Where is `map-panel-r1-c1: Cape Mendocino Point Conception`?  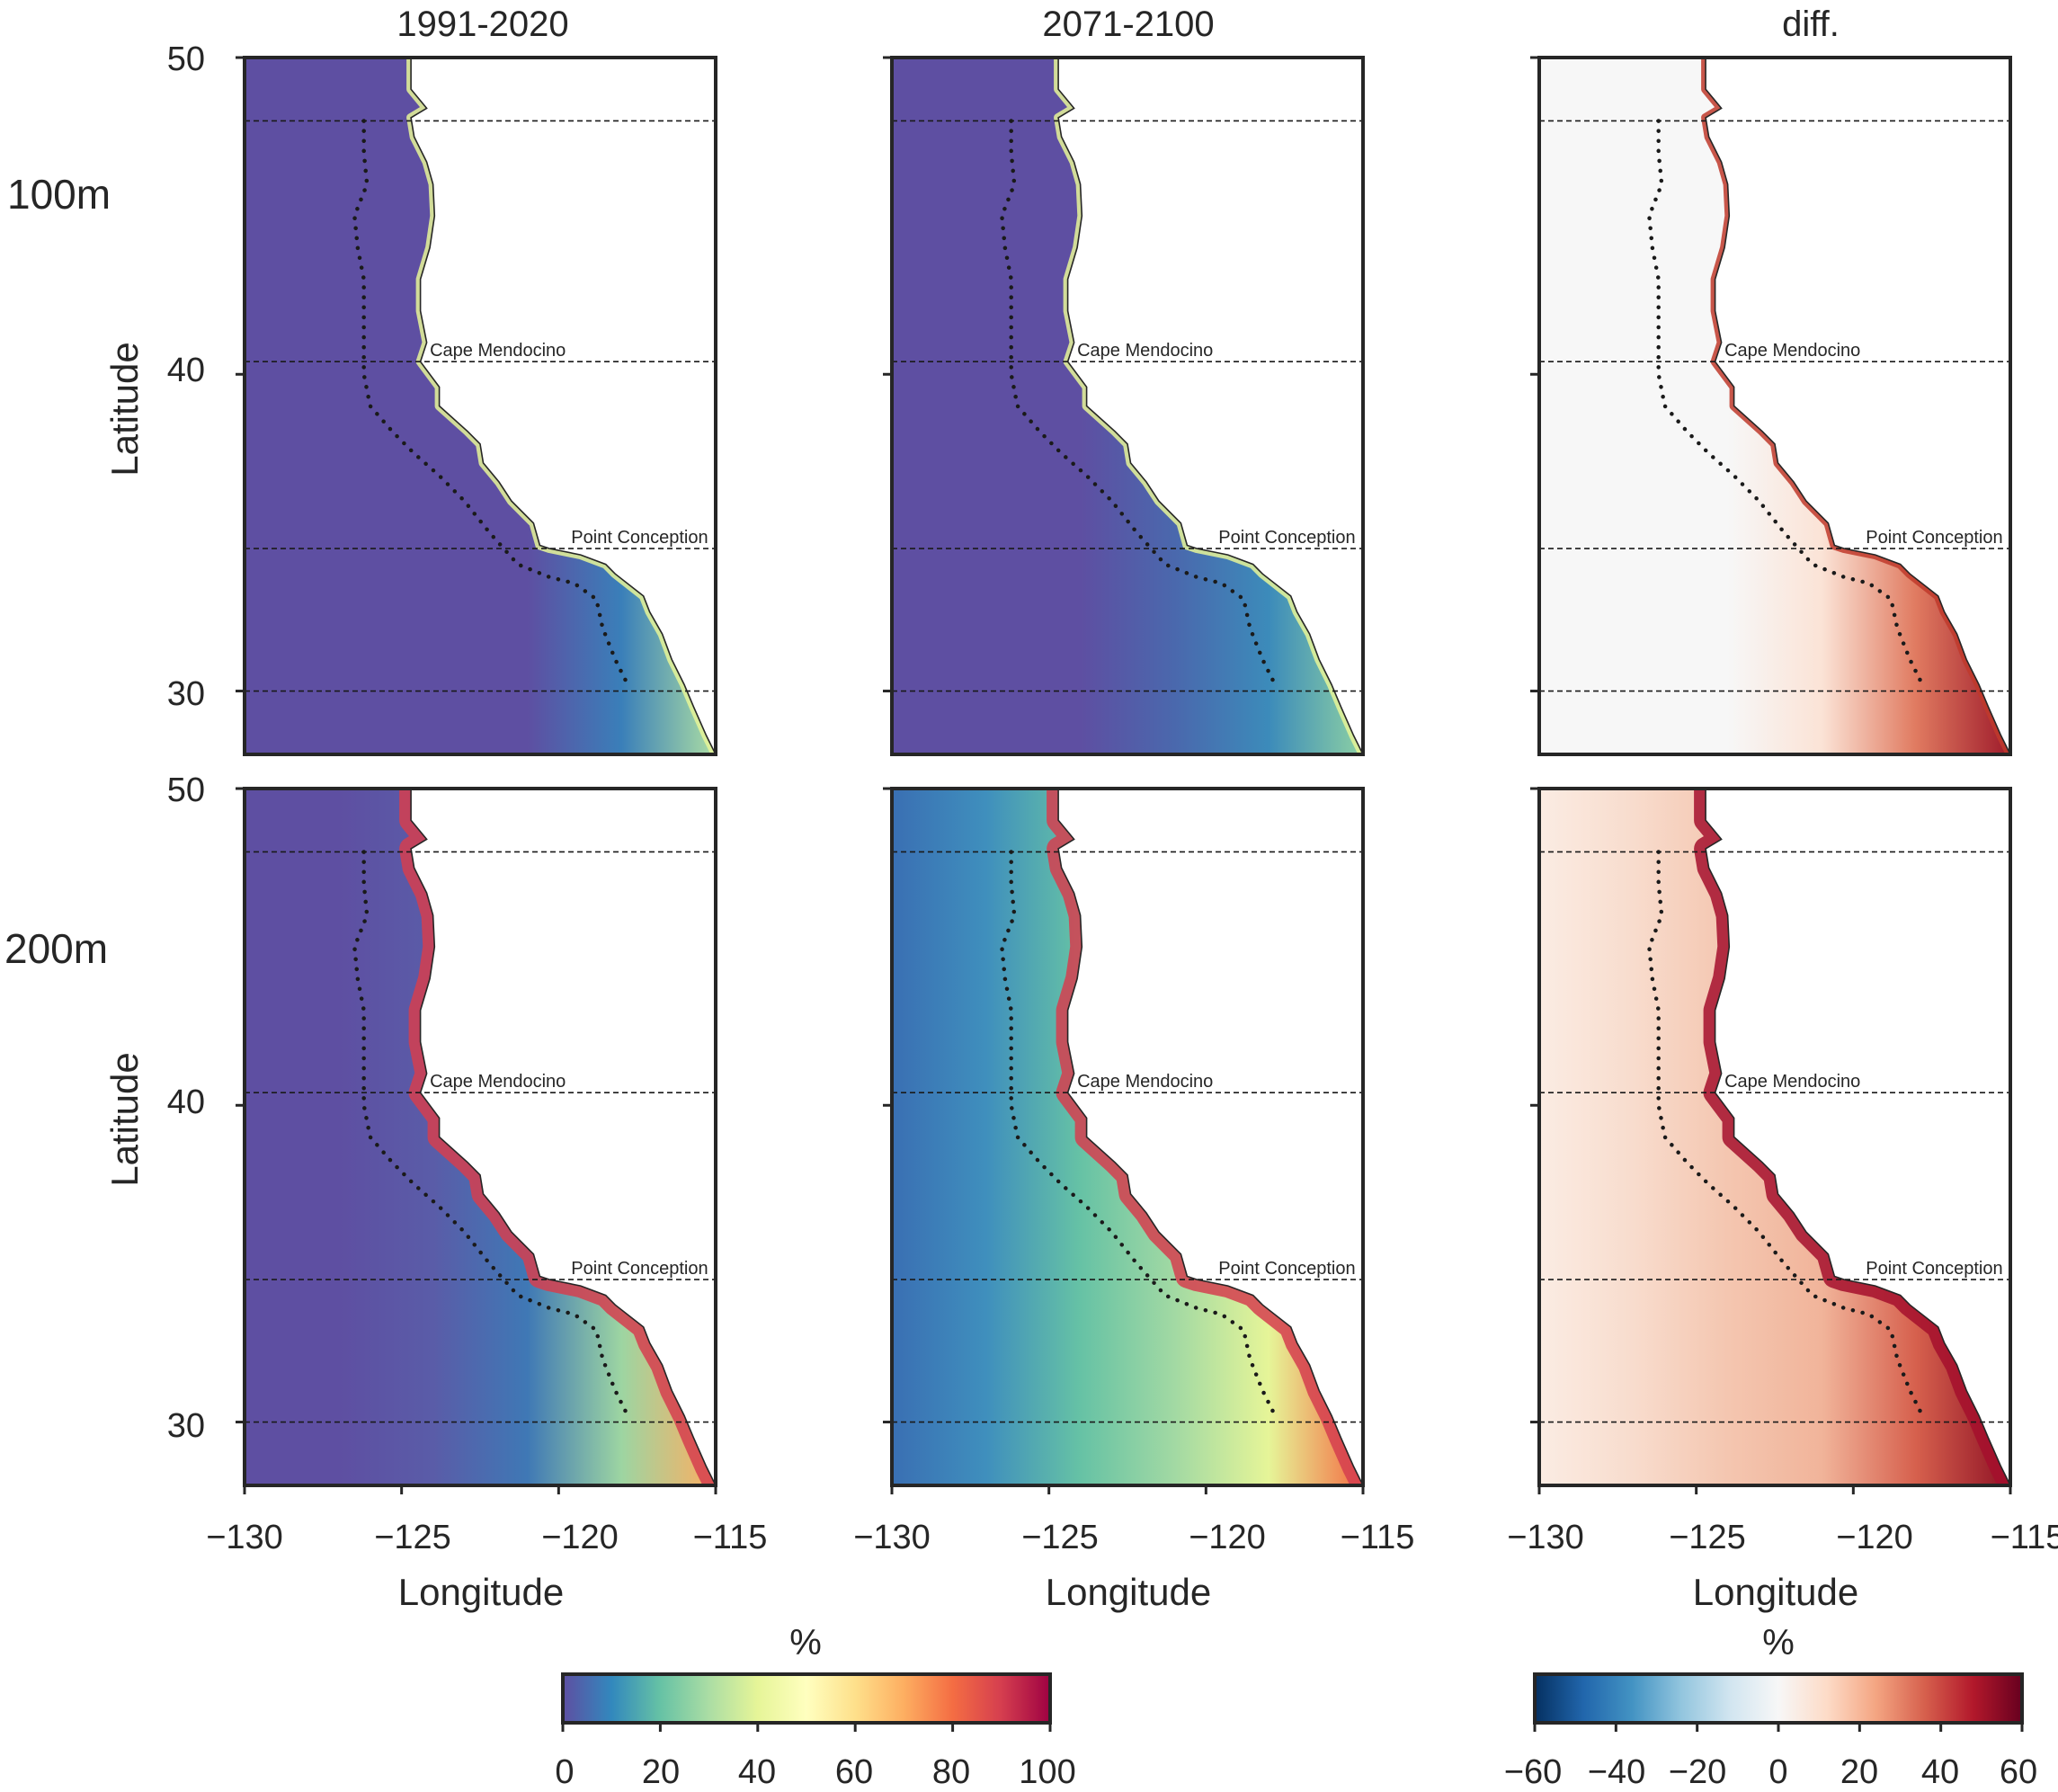 map-panel-r1-c1: Cape Mendocino Point Conception is located at coordinates (477, 406).